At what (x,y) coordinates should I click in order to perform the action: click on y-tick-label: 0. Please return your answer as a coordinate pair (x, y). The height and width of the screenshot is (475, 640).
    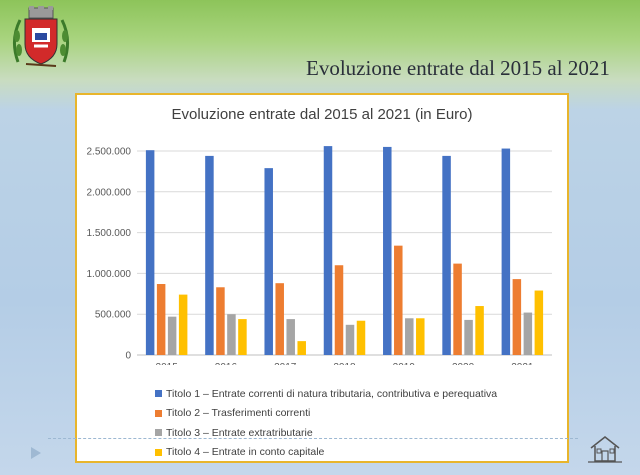
    Looking at the image, I should click on (128, 356).